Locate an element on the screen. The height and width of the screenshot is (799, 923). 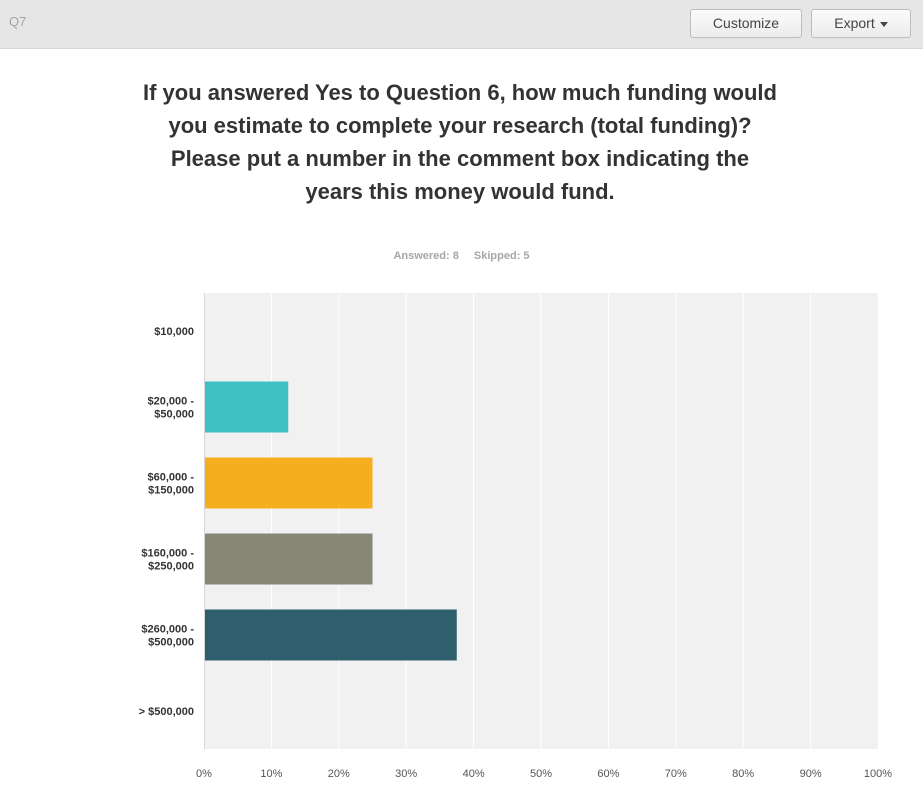
question-header-bar: Q7 Customize Export is located at coordinates (461, 24).